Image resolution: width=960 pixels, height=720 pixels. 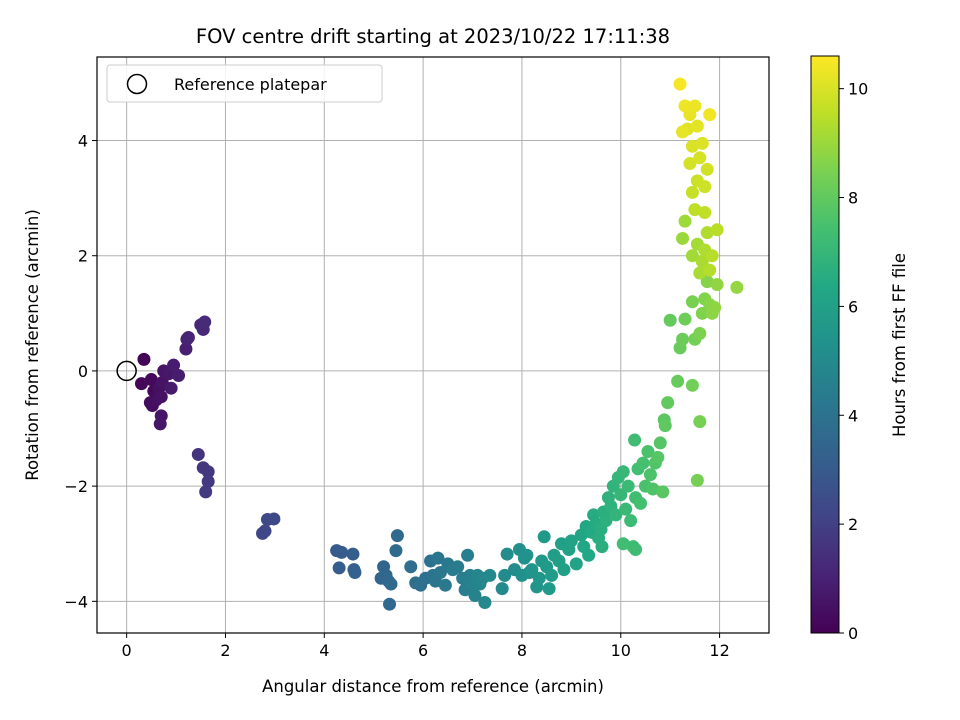 I want to click on y-tick-label: 4, so click(x=83, y=141).